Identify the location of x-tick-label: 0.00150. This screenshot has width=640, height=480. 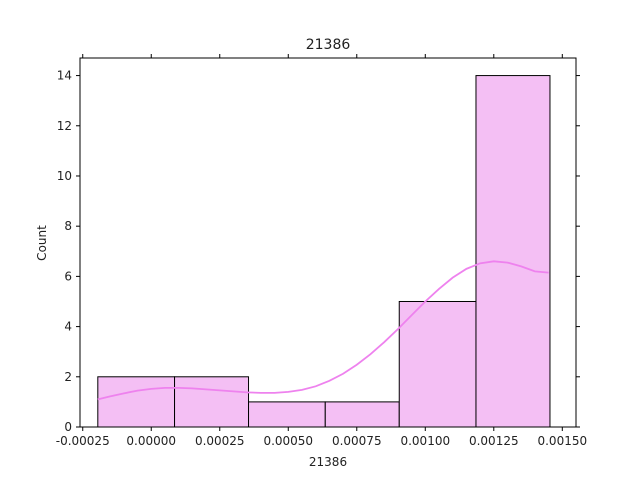
(562, 441).